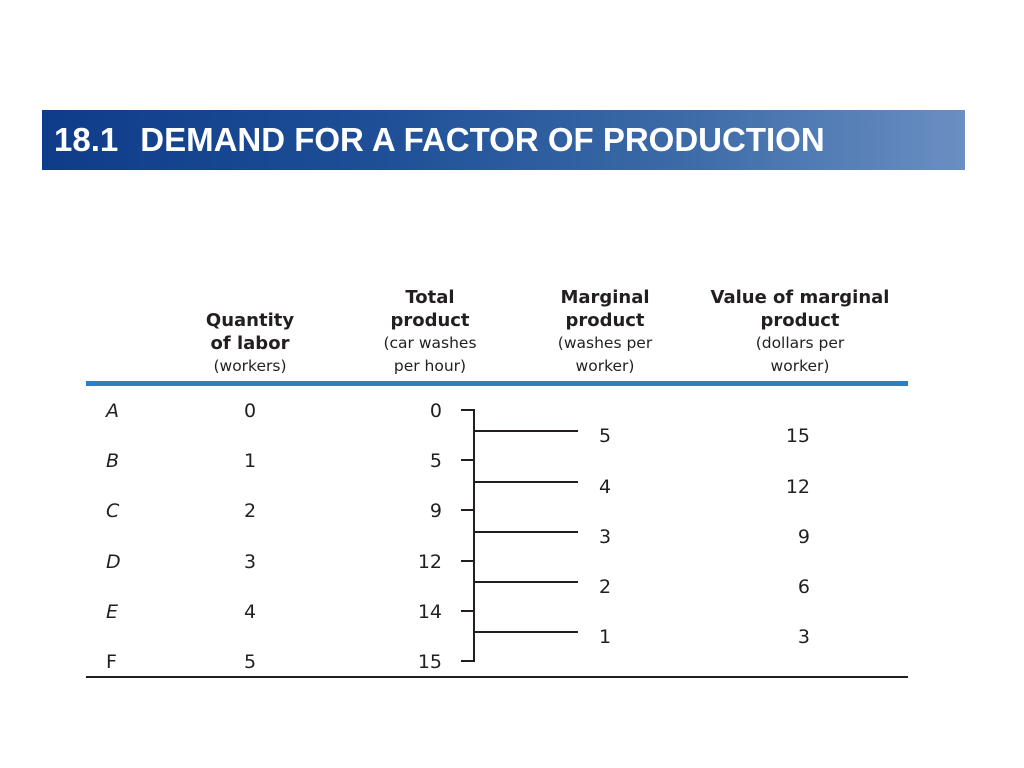  Describe the element at coordinates (800, 354) in the screenshot. I see `header-value-unit: (dollars per worker)` at that location.